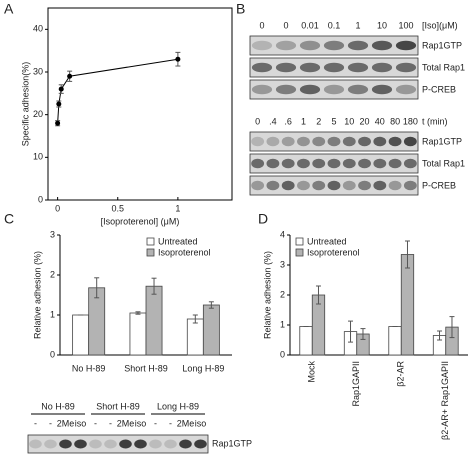 Image resolution: width=474 pixels, height=464 pixels. What do you see at coordinates (9, 9) in the screenshot?
I see `panel-label: A` at bounding box center [9, 9].